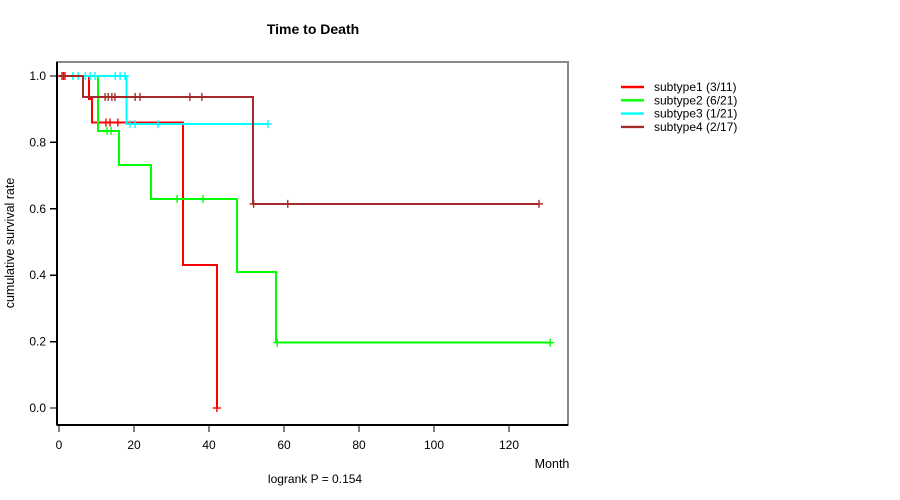  What do you see at coordinates (695, 127) in the screenshot?
I see `legend-label-subtype4: subtype4 (2/17)` at bounding box center [695, 127].